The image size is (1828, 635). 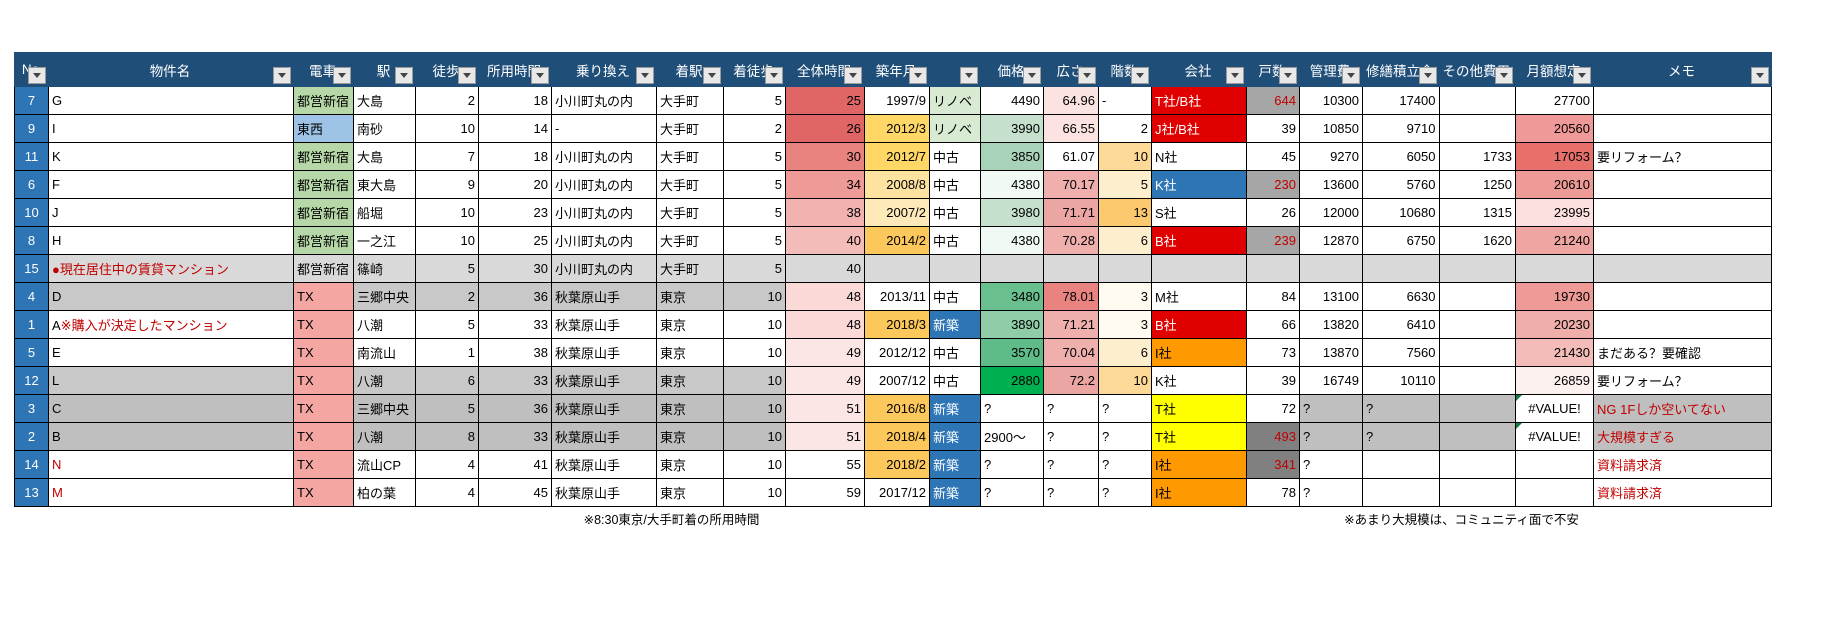 I want to click on cell-area: 70.17, so click(x=1071, y=184).